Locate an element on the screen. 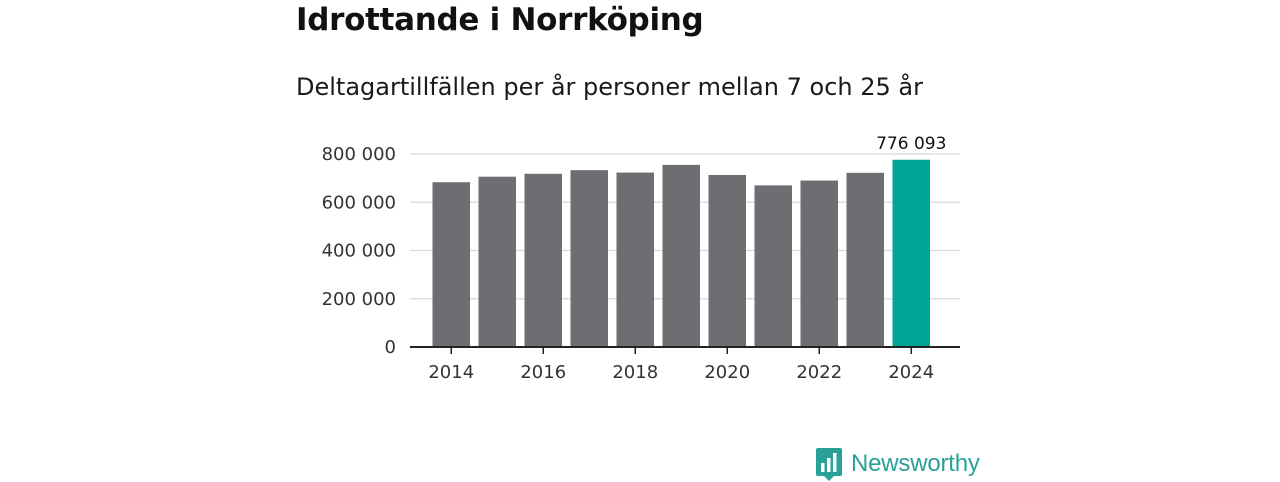 This screenshot has width=1280, height=482. y-axis-ticks: 0 200 000 400 000 600 000 800 000 is located at coordinates (359, 251).